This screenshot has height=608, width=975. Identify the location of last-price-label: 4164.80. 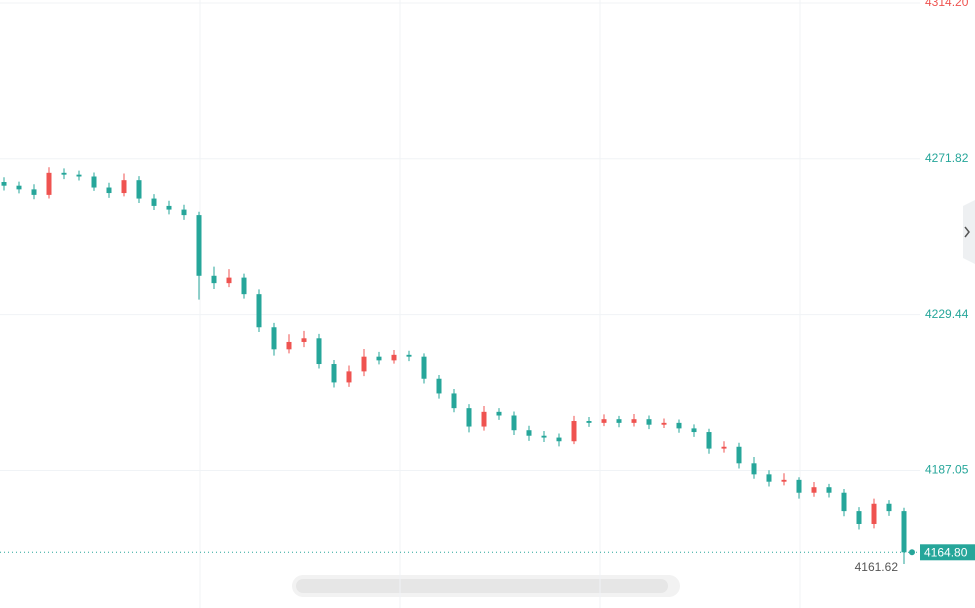
(946, 552).